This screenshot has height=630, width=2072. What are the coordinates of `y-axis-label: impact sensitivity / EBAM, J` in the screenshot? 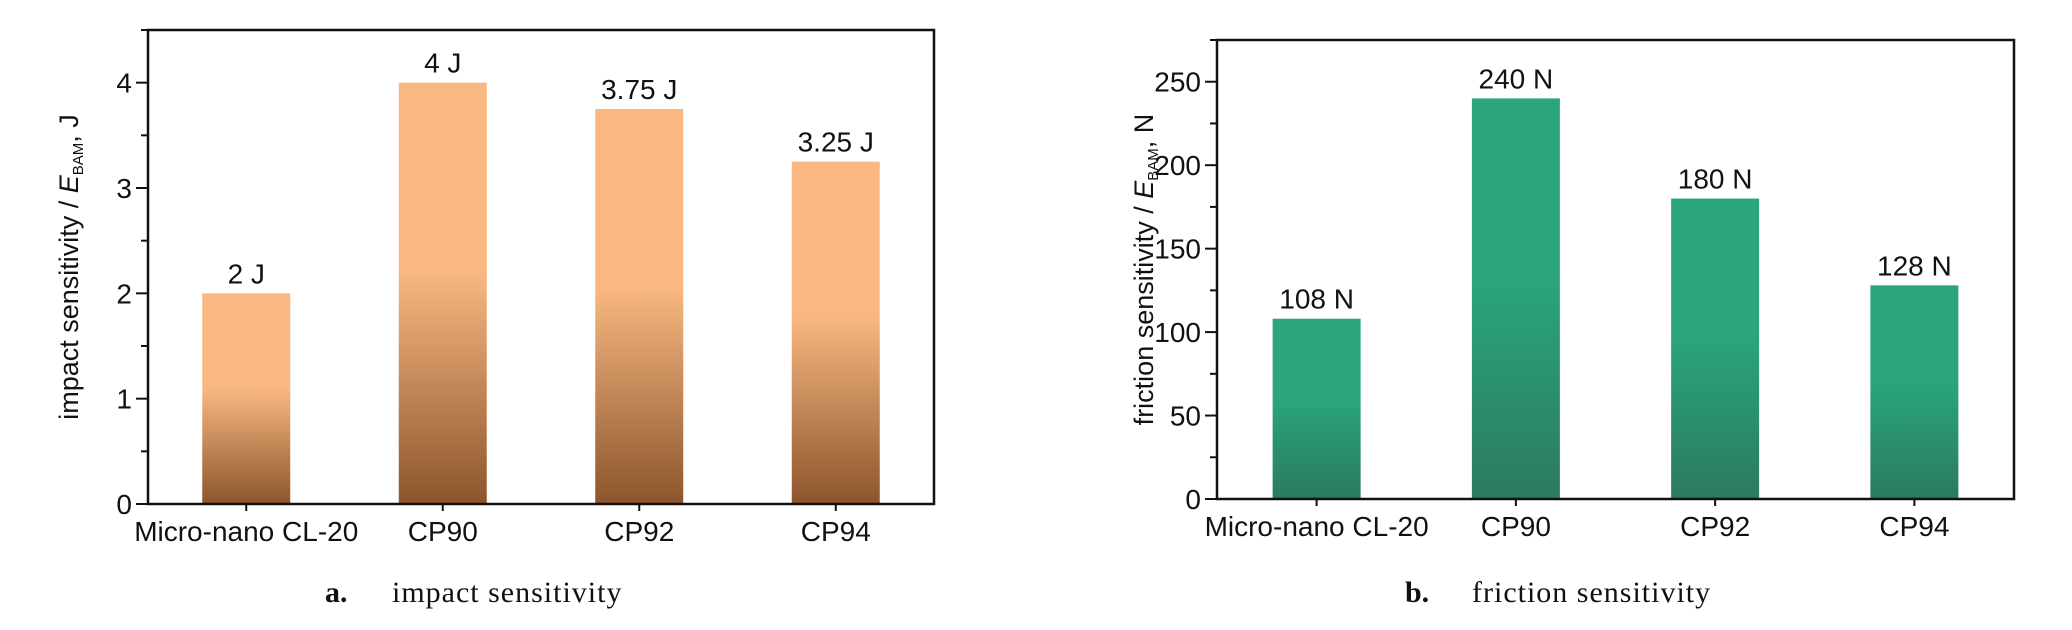 It's located at (70, 267).